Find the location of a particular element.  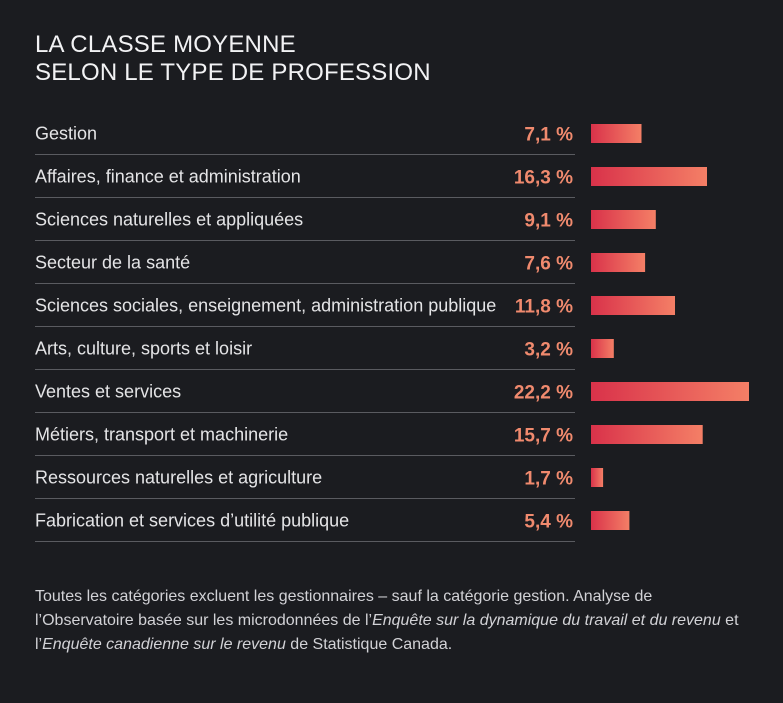

value-label: 11,8 % is located at coordinates (544, 307).